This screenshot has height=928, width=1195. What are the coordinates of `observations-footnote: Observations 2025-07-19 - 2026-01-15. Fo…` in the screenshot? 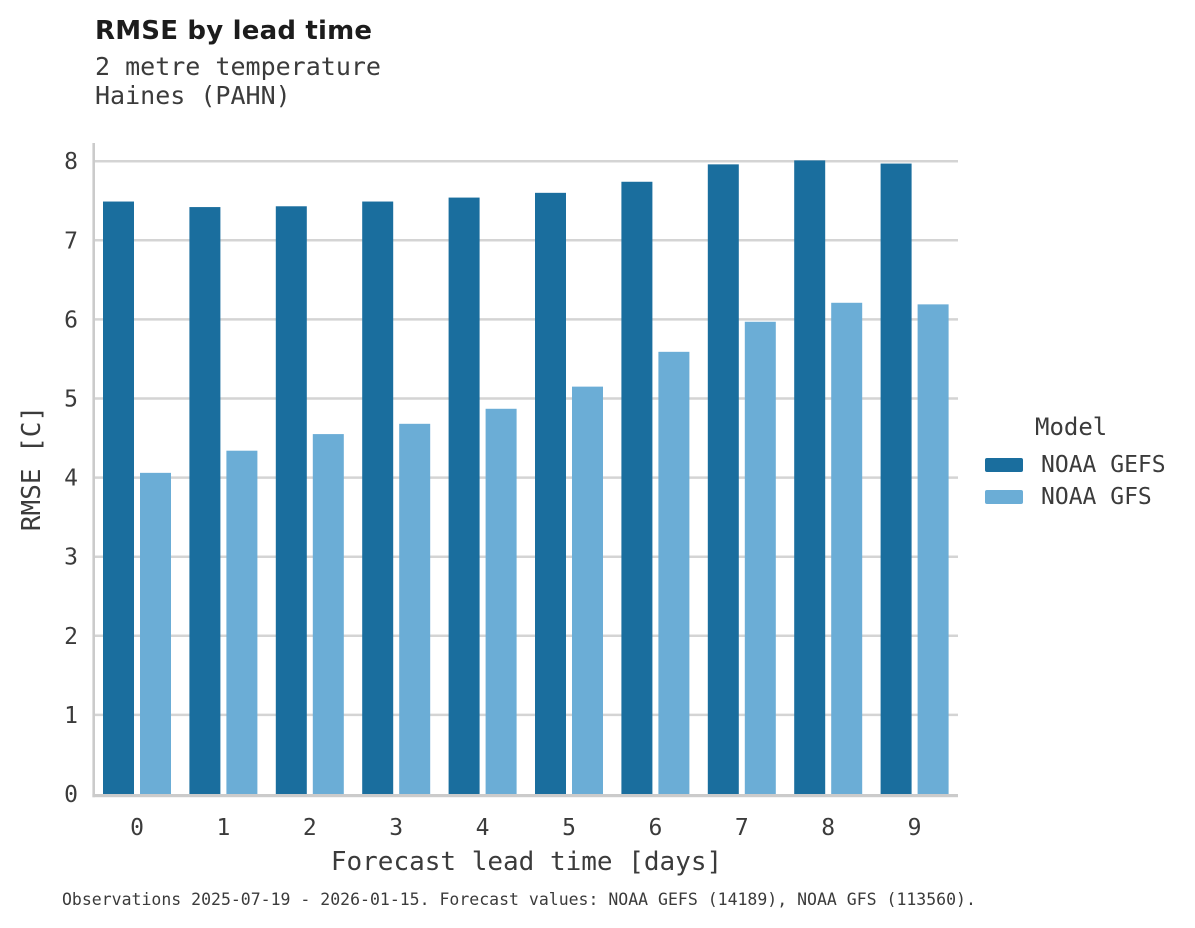 It's located at (519, 899).